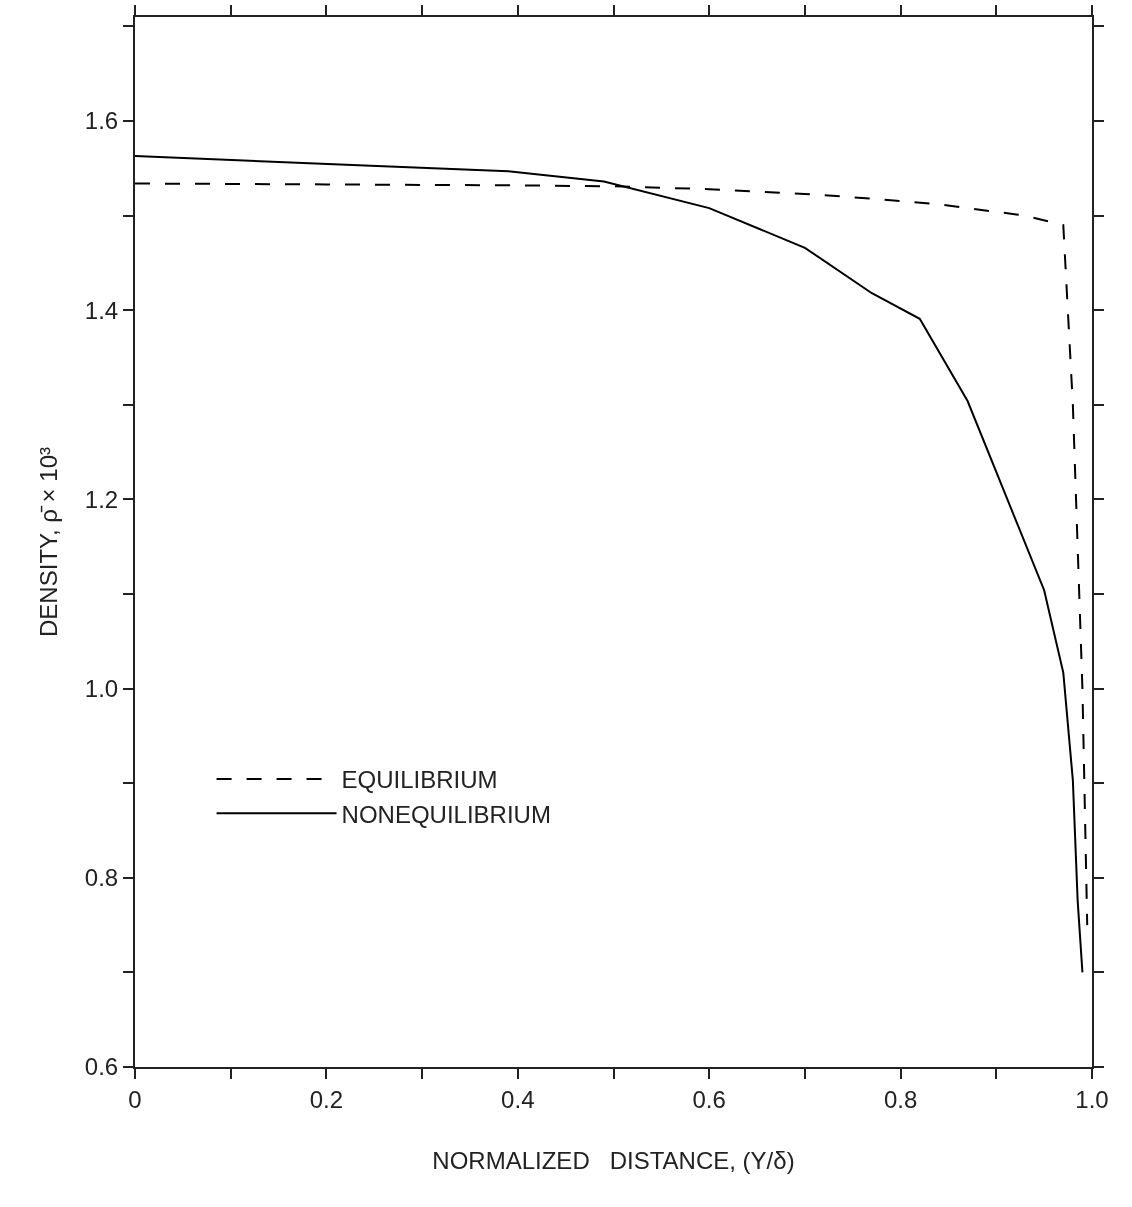  I want to click on legend-label: NONEQUILIBRIUM, so click(446, 814).